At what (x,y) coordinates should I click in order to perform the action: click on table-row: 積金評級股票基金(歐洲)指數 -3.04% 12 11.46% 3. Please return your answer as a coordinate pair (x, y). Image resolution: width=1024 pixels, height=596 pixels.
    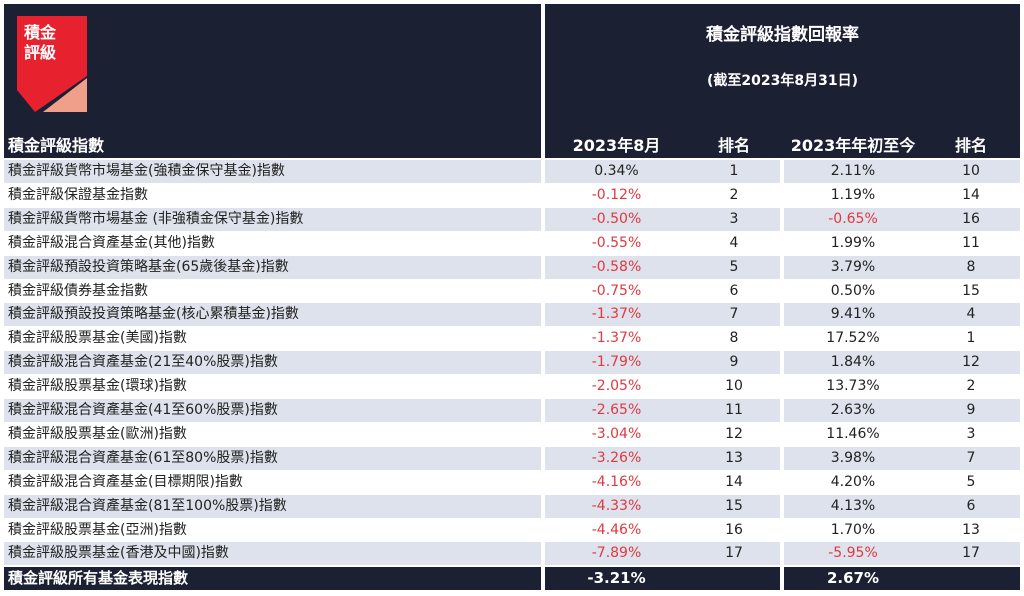
    Looking at the image, I should click on (512, 434).